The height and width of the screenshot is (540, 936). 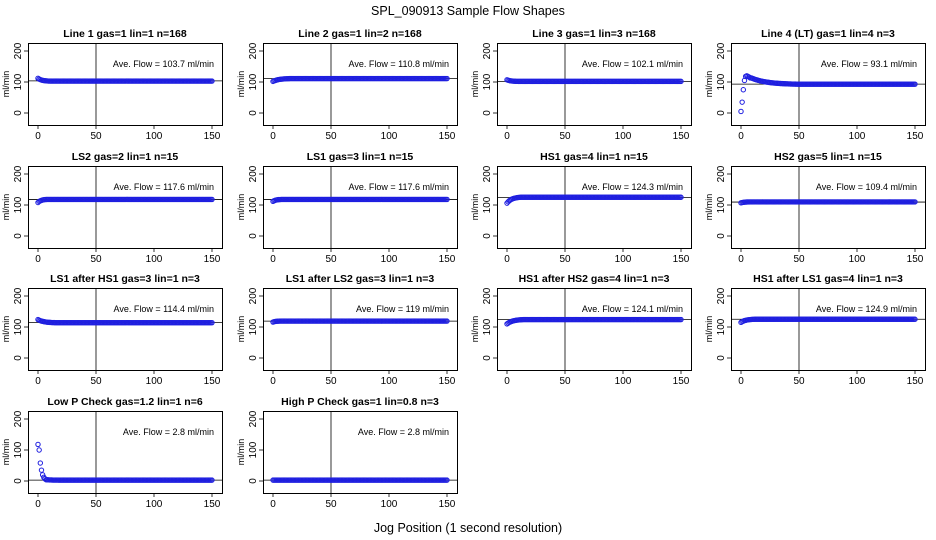 I want to click on panel-title: LS1 after HS1 gas=3 lin=1 n=3, so click(x=125, y=279).